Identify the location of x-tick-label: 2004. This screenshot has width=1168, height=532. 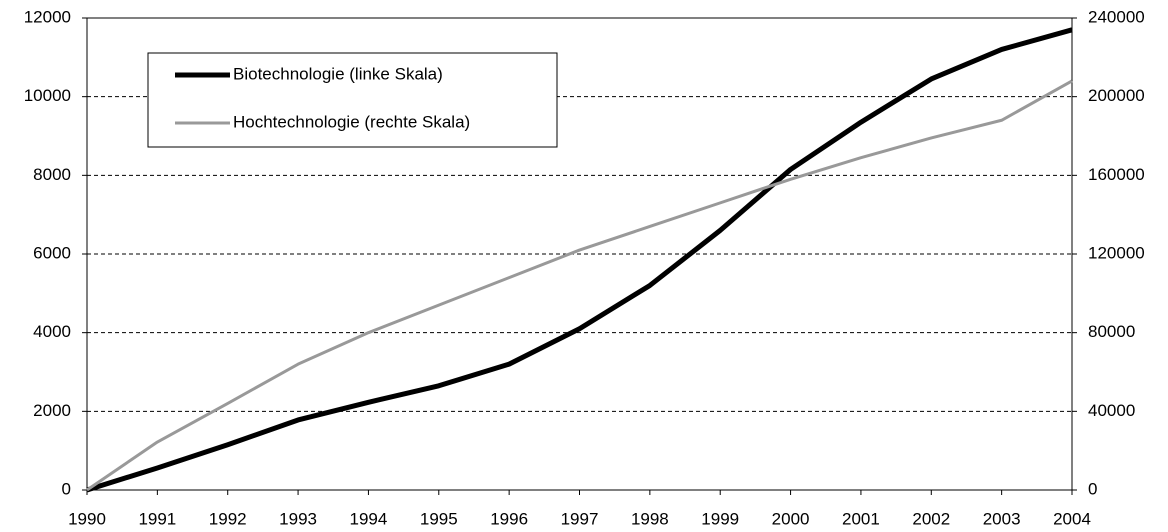
(1072, 518).